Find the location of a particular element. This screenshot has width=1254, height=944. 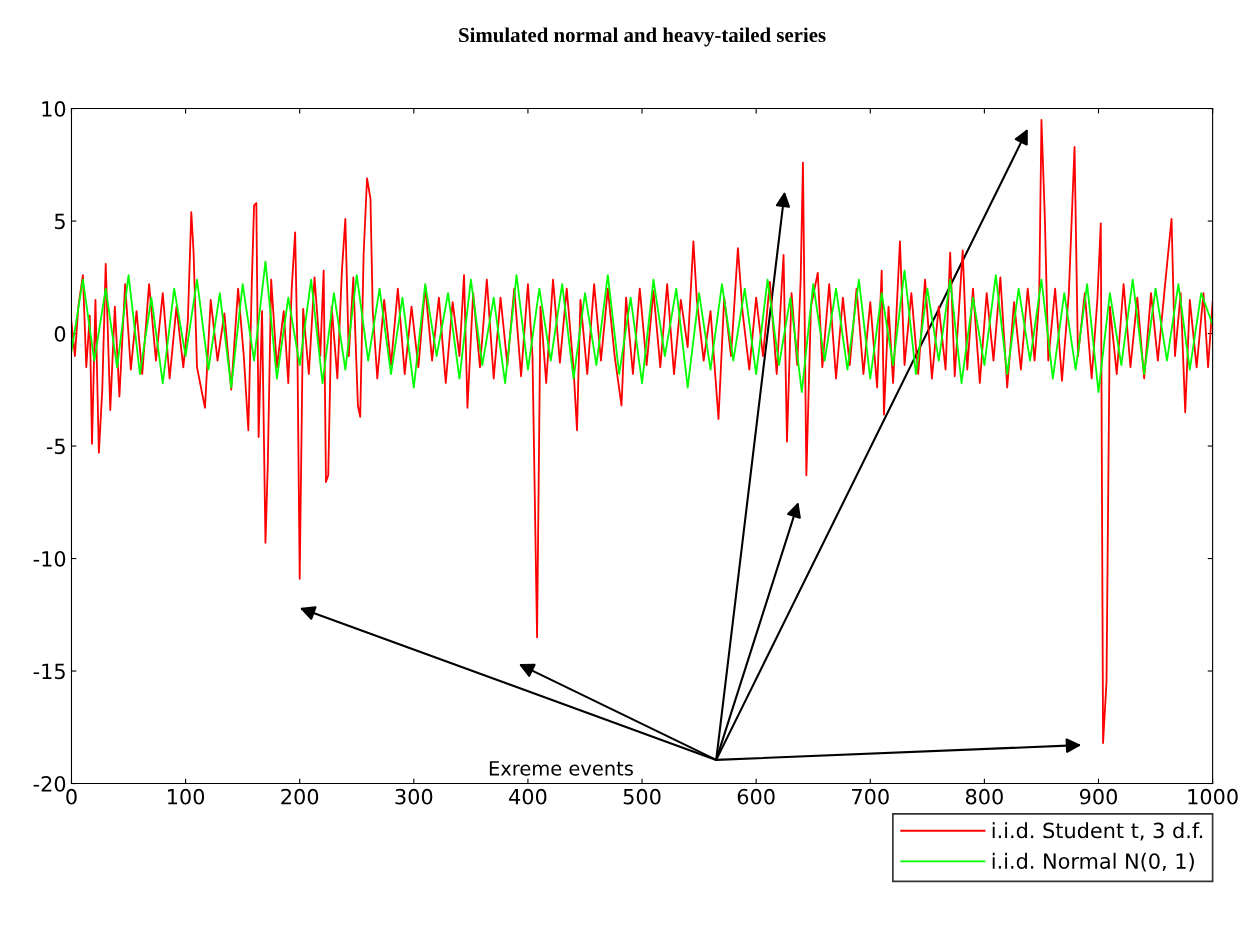

legend-label: i.i.d. Student t, 3 d.f. is located at coordinates (1097, 831).